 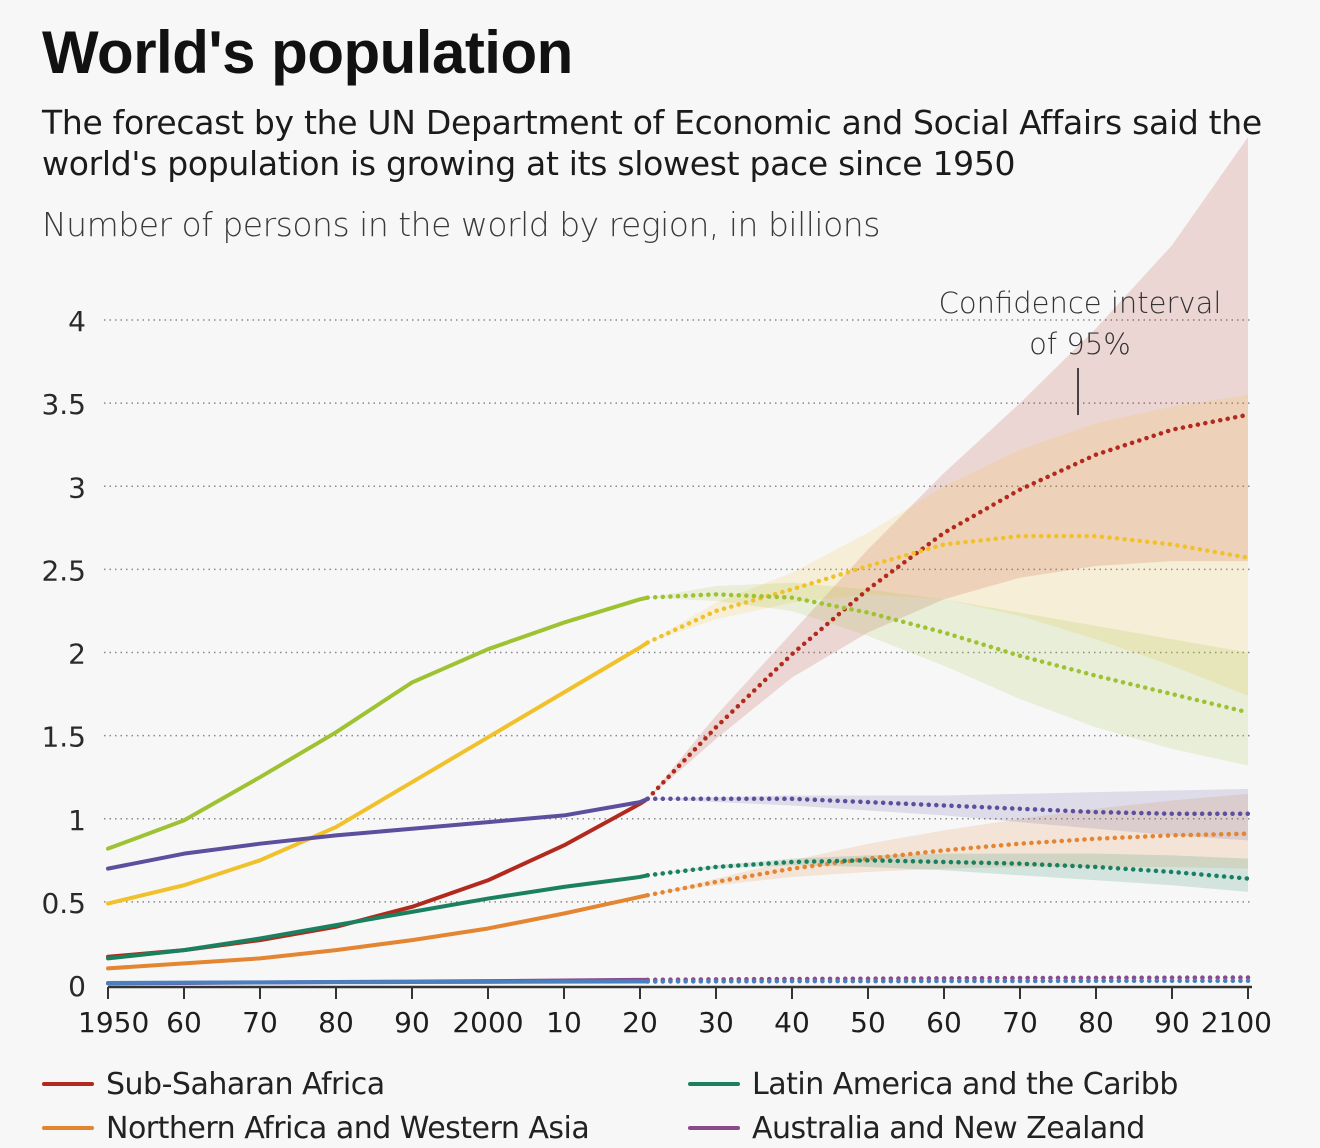 What do you see at coordinates (792, 1022) in the screenshot?
I see `x-tick-label: 40` at bounding box center [792, 1022].